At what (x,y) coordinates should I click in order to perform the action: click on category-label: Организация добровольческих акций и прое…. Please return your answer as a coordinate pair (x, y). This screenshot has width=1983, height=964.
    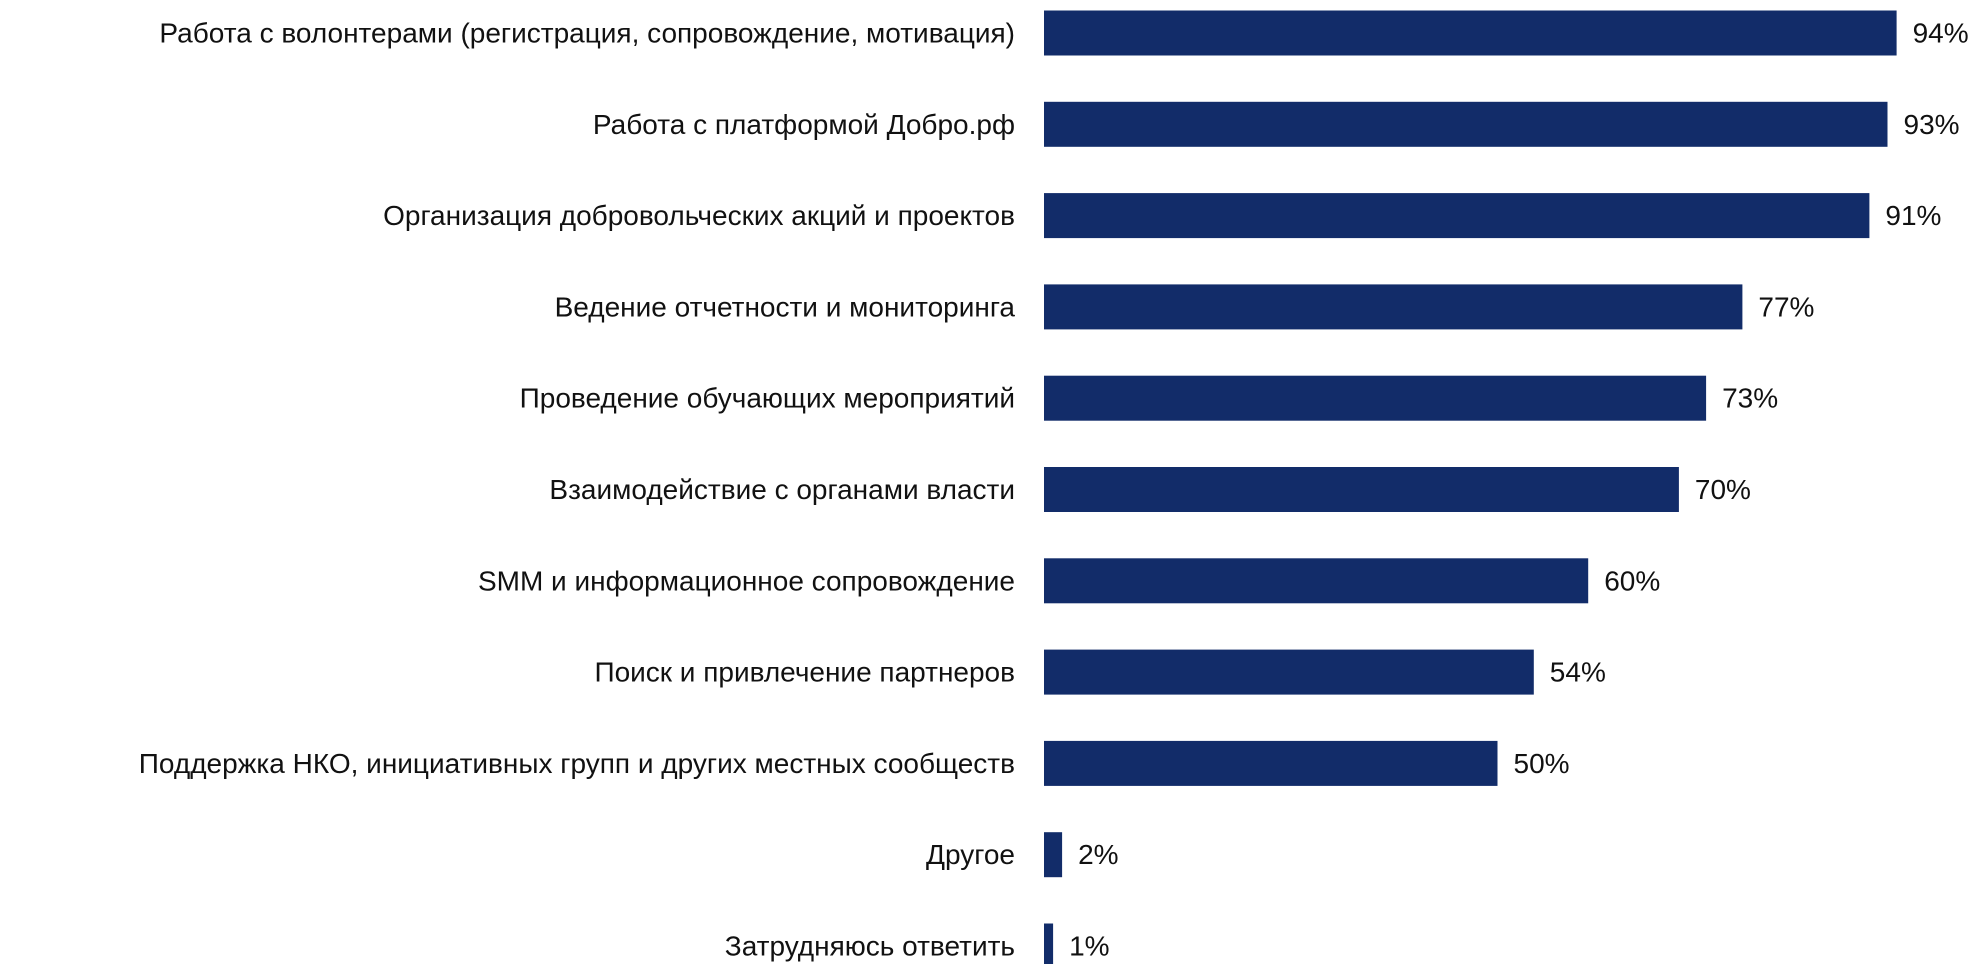
    Looking at the image, I should click on (699, 215).